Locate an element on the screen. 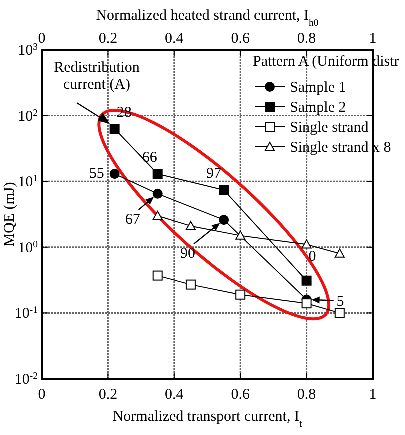  y-tick-label: 10$^{-1}$ is located at coordinates (26, 313).